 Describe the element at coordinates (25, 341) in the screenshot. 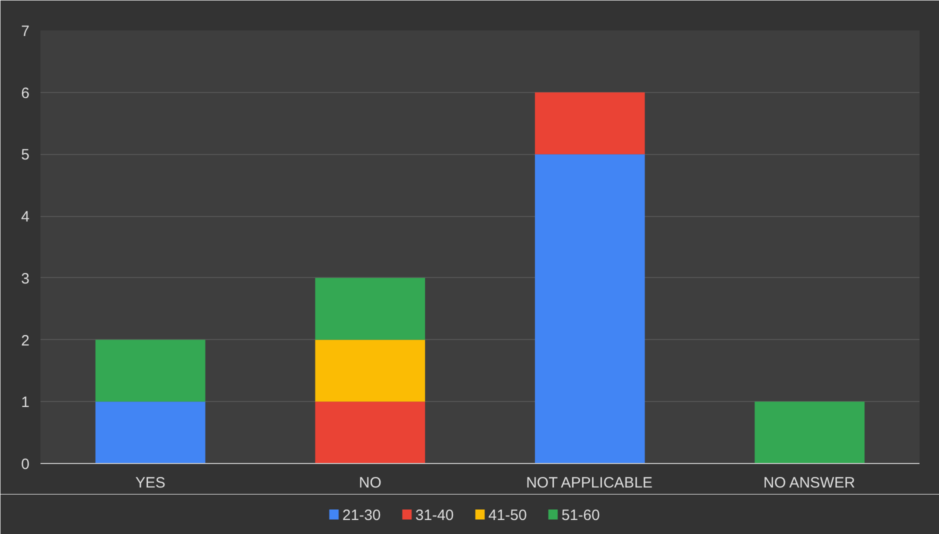

I see `y-tick-label: 2` at that location.